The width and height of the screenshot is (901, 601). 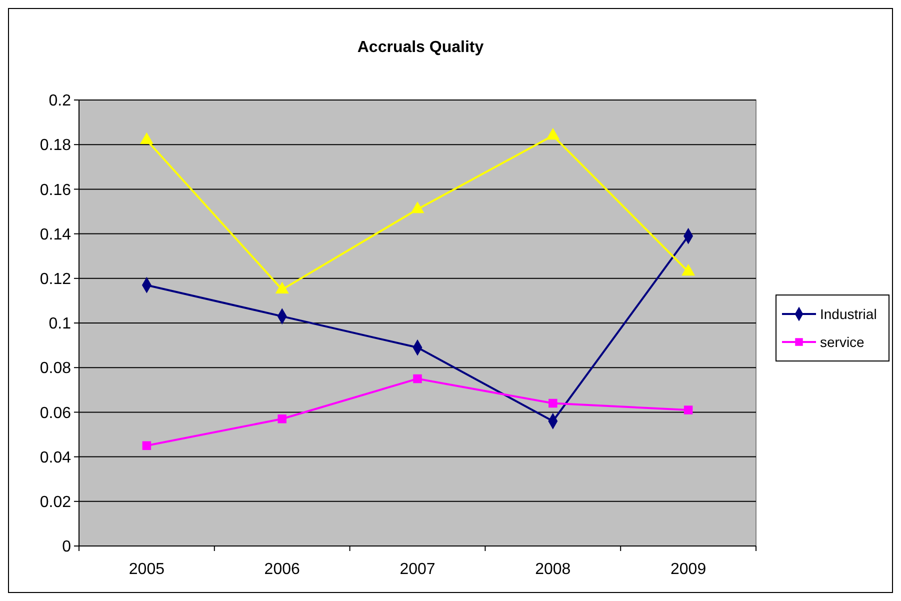 I want to click on y-tick-label: 0.1, so click(x=60, y=324).